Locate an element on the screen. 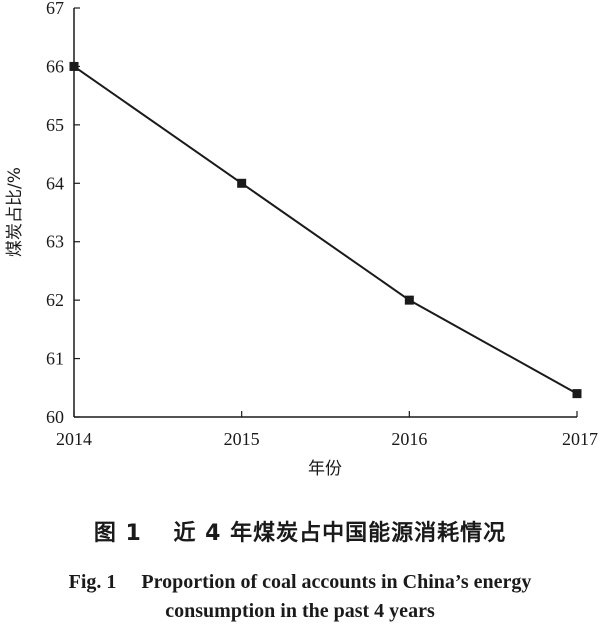  y-tick-label: 60 is located at coordinates (55, 417).